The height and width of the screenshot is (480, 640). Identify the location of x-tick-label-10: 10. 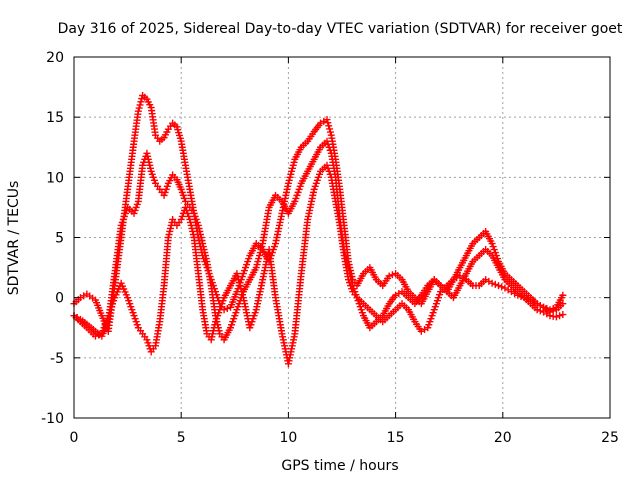
(288, 438).